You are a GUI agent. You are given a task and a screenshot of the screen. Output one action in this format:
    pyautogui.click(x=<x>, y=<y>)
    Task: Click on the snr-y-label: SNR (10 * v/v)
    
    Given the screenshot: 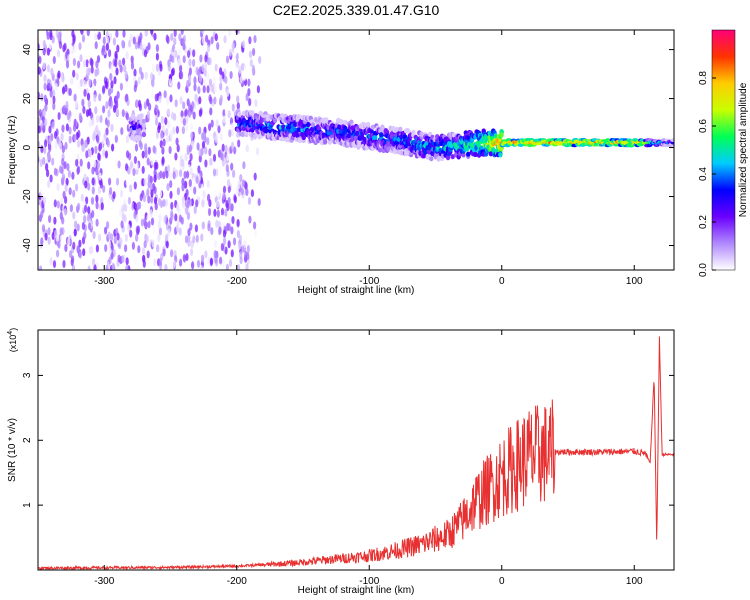 What is the action you would take?
    pyautogui.click(x=12, y=450)
    